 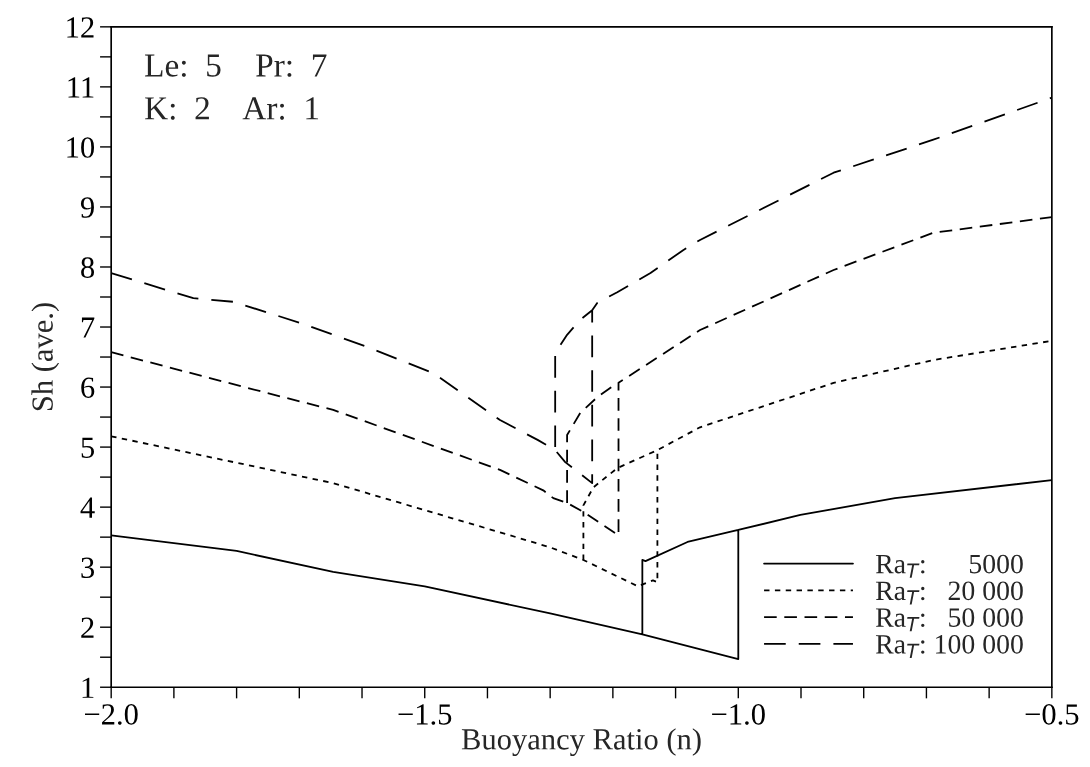 What do you see at coordinates (236, 65) in the screenshot?
I see `annotation: Le: 5 Pr: 7` at bounding box center [236, 65].